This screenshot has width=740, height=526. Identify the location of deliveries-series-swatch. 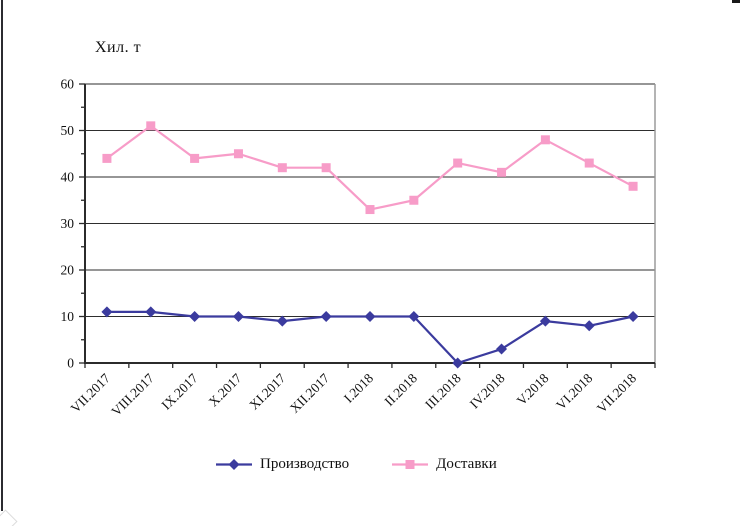
(410, 464).